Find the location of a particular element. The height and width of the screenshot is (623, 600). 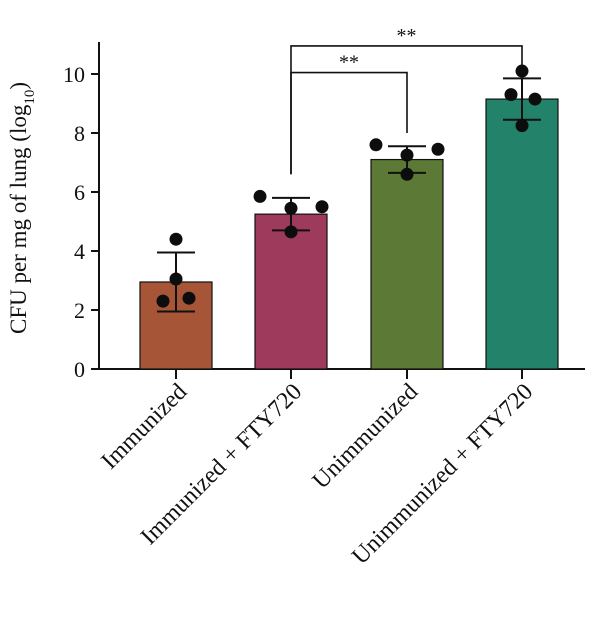

significance-brackets: ** ** is located at coordinates (406, 100).